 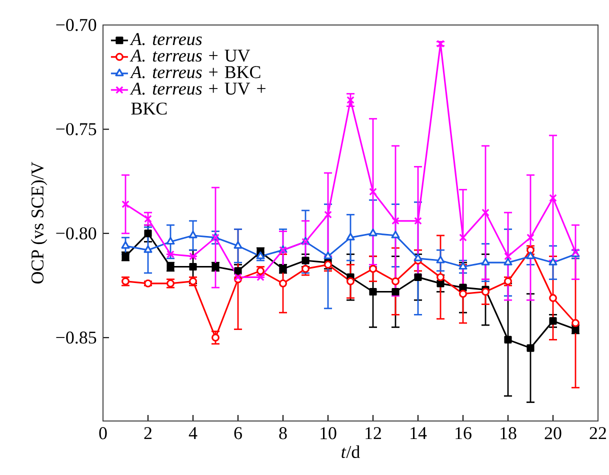 I want to click on legend-label: A. terreus + BKC, so click(x=195, y=72).